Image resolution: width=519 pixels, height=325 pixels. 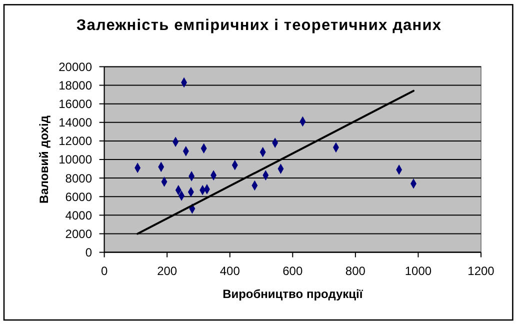 I want to click on y-tick-label: 18000, so click(x=75, y=85).